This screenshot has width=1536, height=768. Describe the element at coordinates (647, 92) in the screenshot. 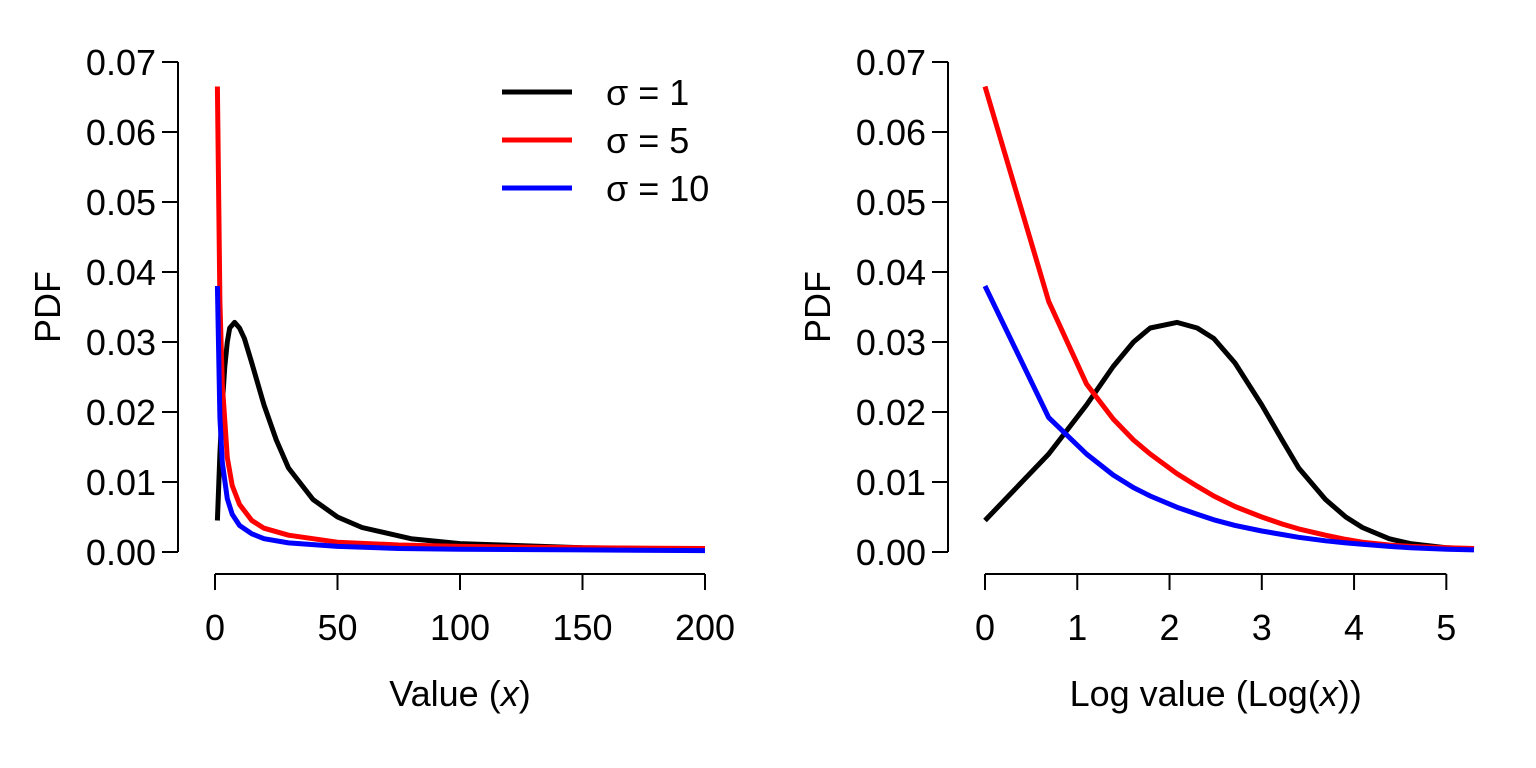

I see `legend-label: σ = 1` at that location.